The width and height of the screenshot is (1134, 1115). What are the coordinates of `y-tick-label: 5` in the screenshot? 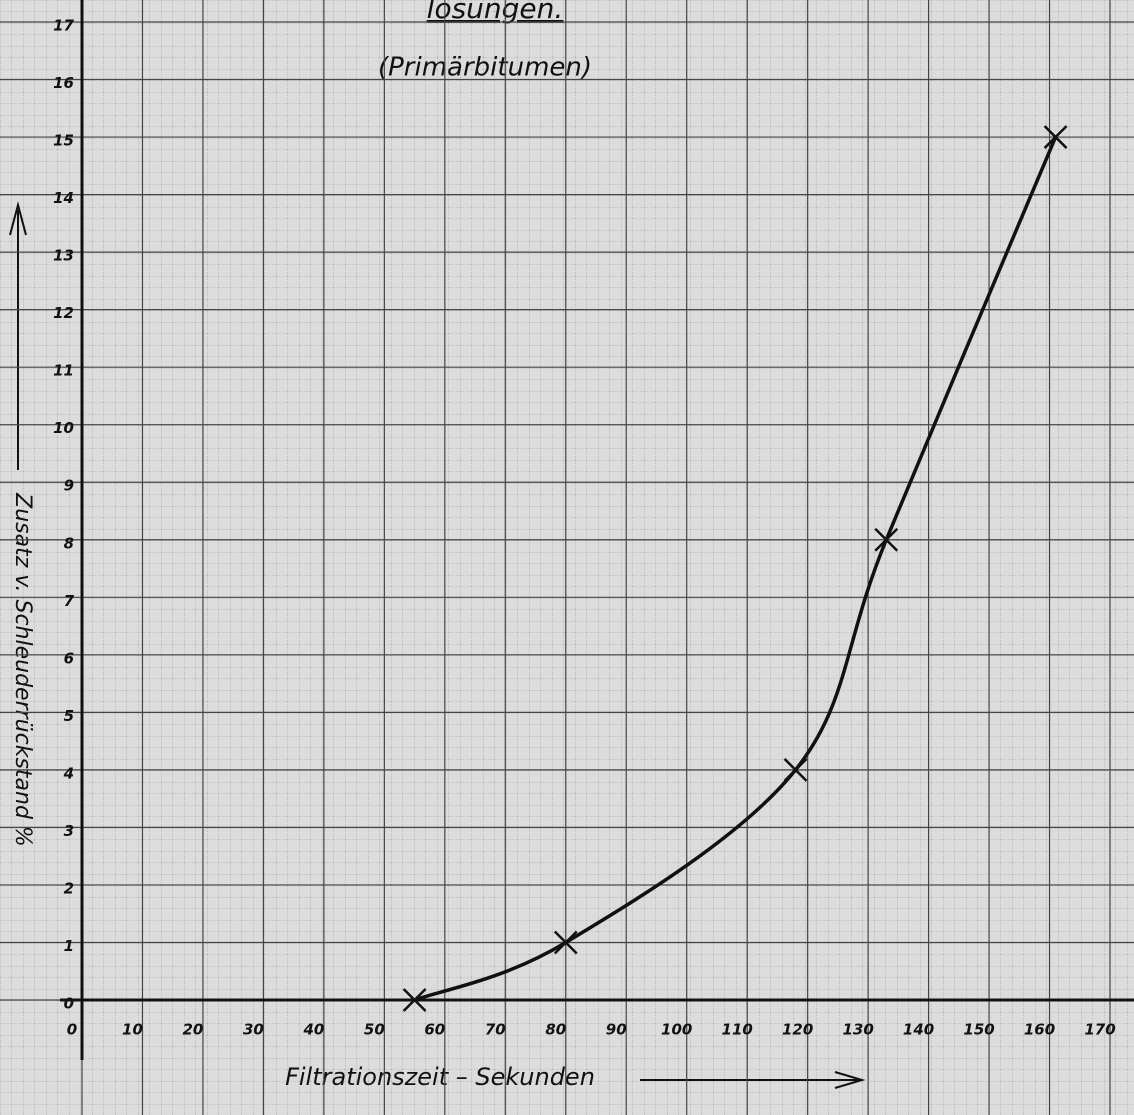 It's located at (69, 716).